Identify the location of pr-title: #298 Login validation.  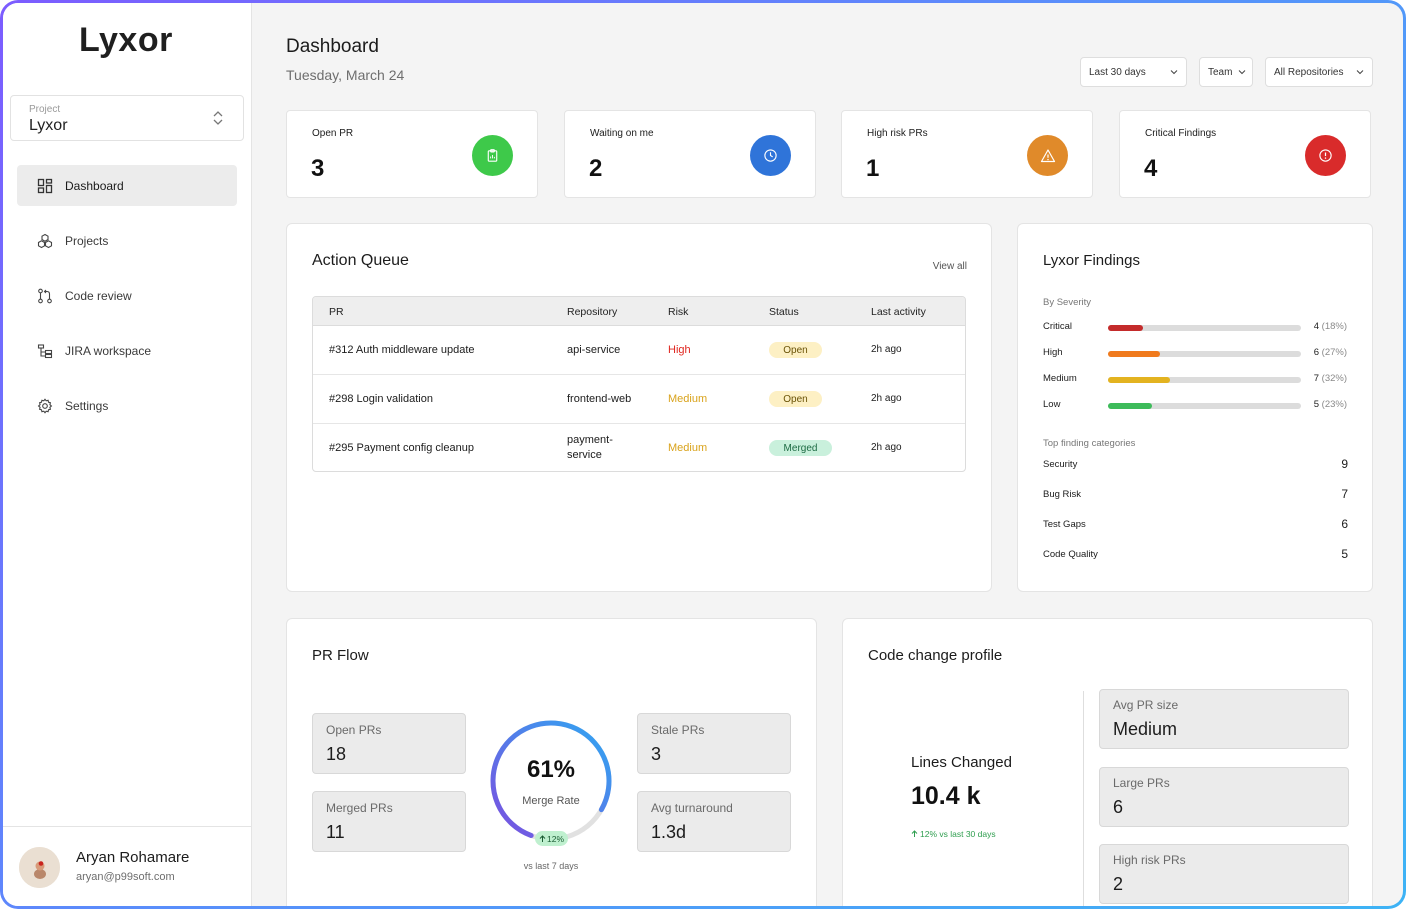
(381, 399).